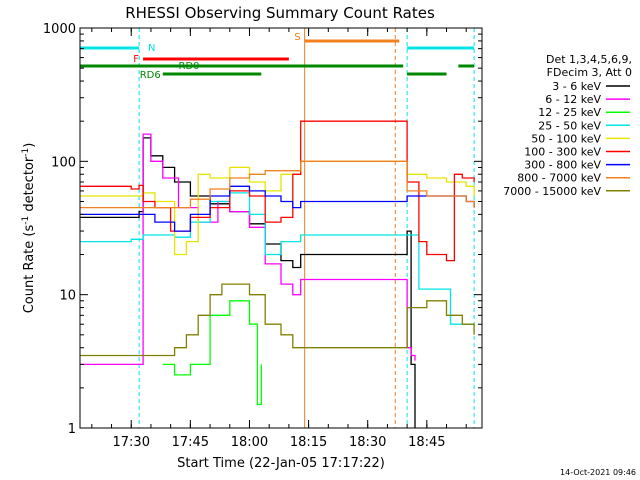  What do you see at coordinates (249, 442) in the screenshot?
I see `x-tick-label: 18:00` at bounding box center [249, 442].